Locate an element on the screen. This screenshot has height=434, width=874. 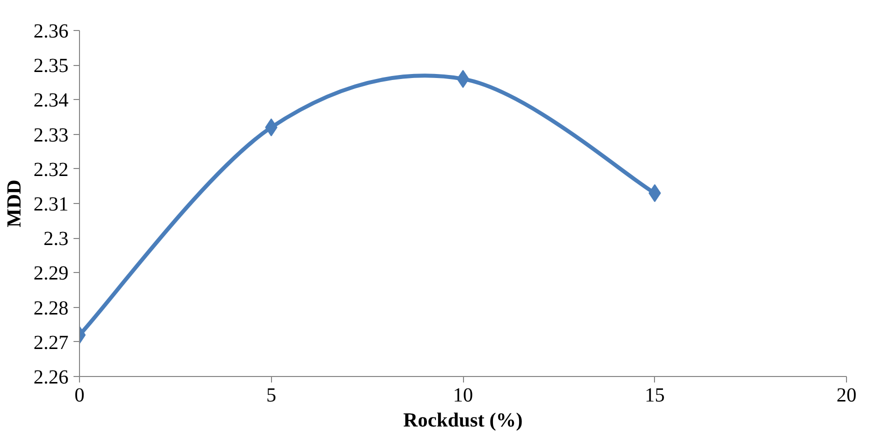
x-tick-label: 15 is located at coordinates (654, 395).